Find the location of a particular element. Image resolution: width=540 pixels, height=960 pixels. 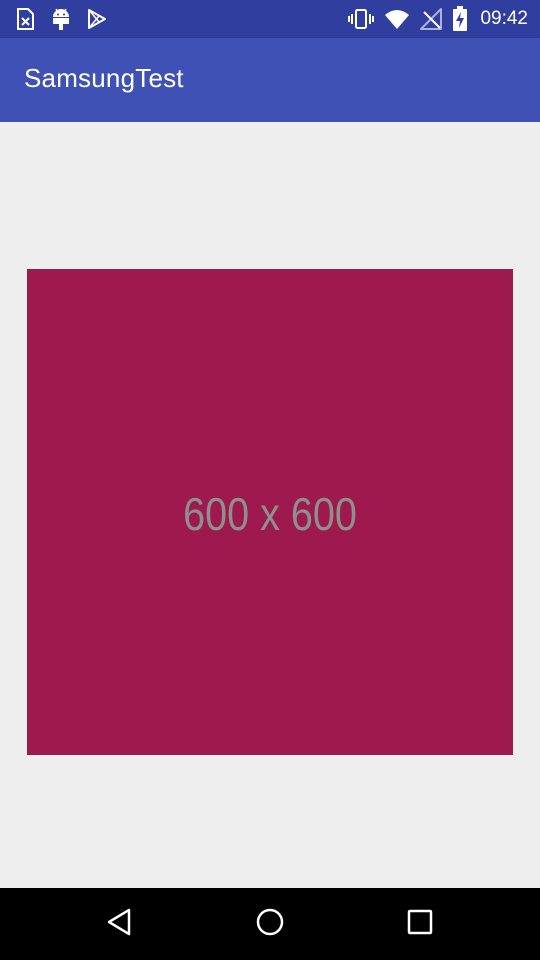

status-clock: 09:42 is located at coordinates (504, 18).